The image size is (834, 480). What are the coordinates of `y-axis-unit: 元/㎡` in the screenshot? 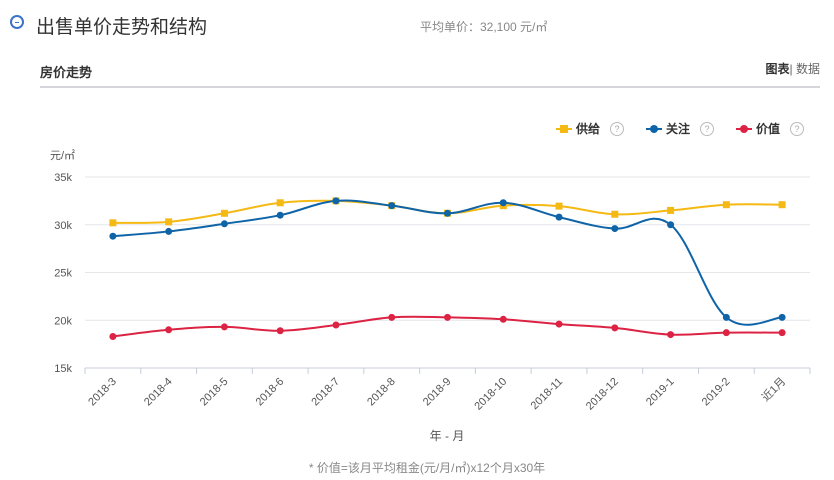 It's located at (63, 156).